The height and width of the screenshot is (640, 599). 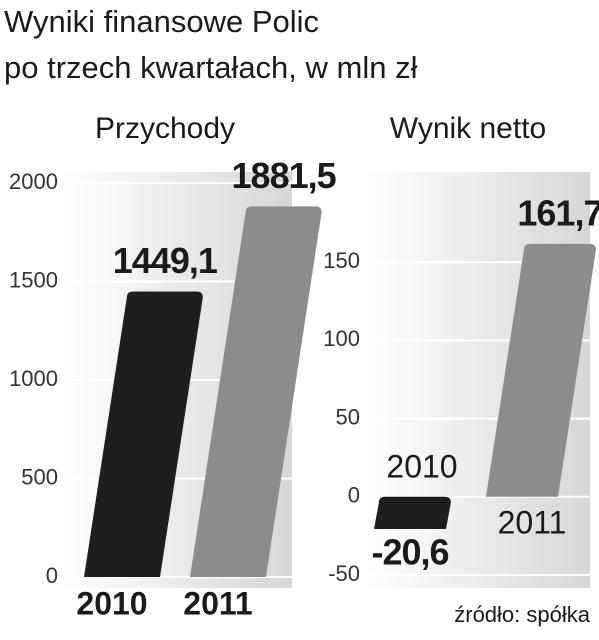 What do you see at coordinates (33, 378) in the screenshot?
I see `y-tick-label: 1000` at bounding box center [33, 378].